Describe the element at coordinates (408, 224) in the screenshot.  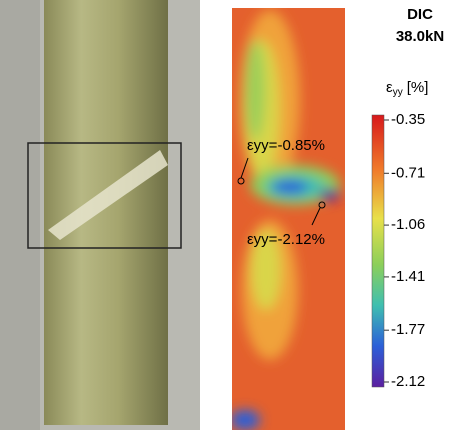
I see `tick-label: -1.06` at that location.